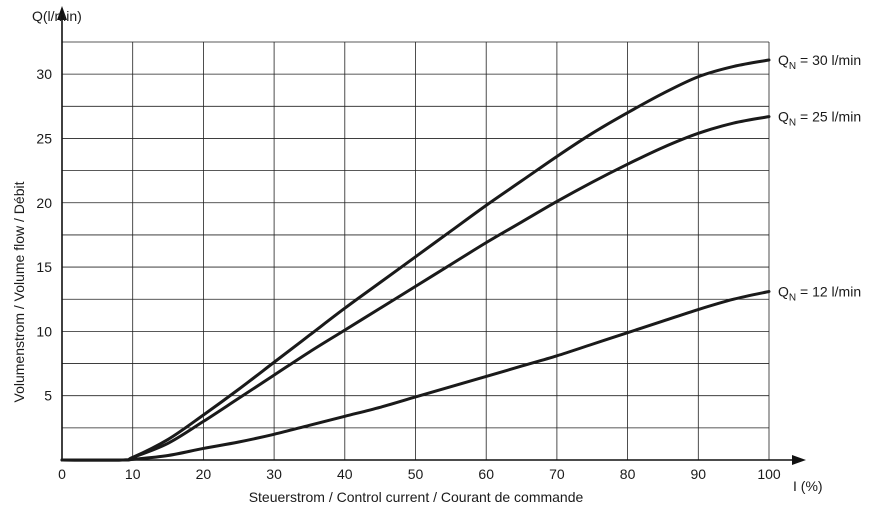  What do you see at coordinates (557, 474) in the screenshot?
I see `x-tick-label: 70` at bounding box center [557, 474].